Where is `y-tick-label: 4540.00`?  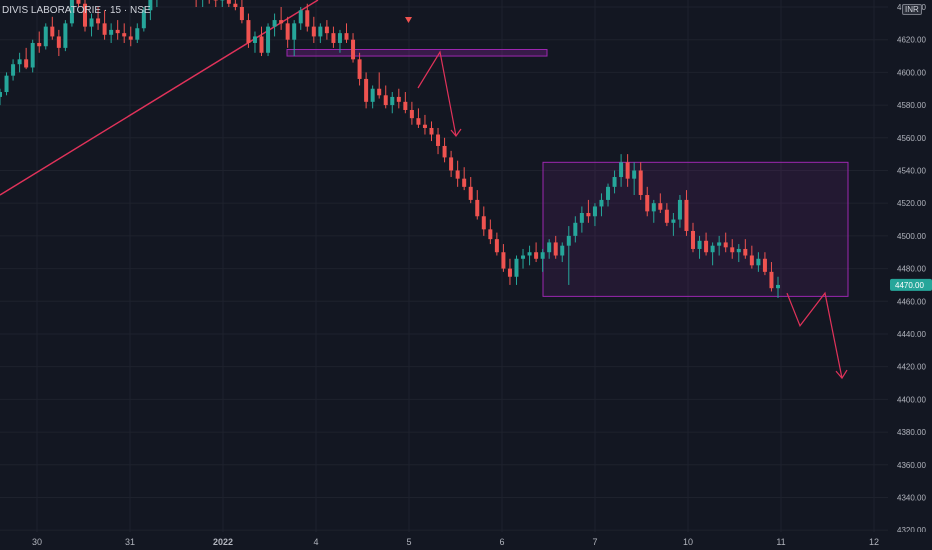 y-tick-label: 4540.00 is located at coordinates (911, 170).